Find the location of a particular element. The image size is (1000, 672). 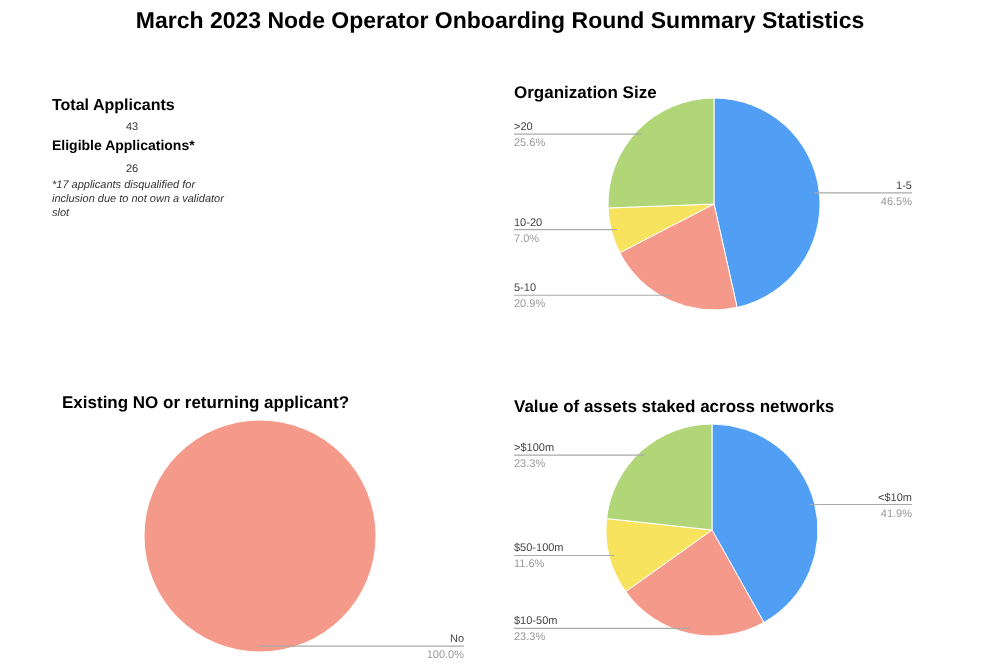

chart-title: Value of assets staked across networks is located at coordinates (674, 406).